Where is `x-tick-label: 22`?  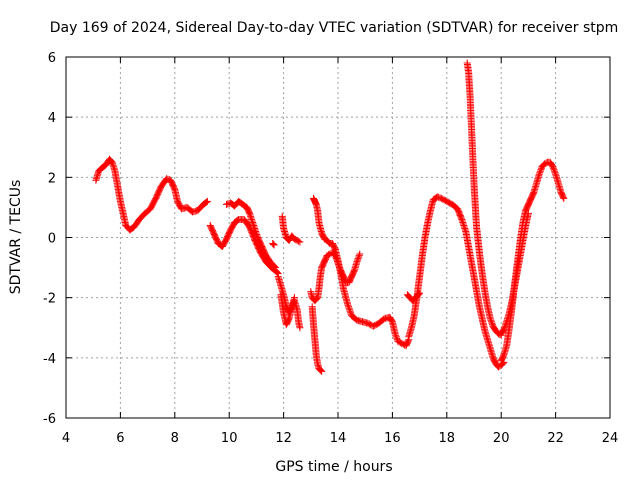
x-tick-label: 22 is located at coordinates (555, 438).